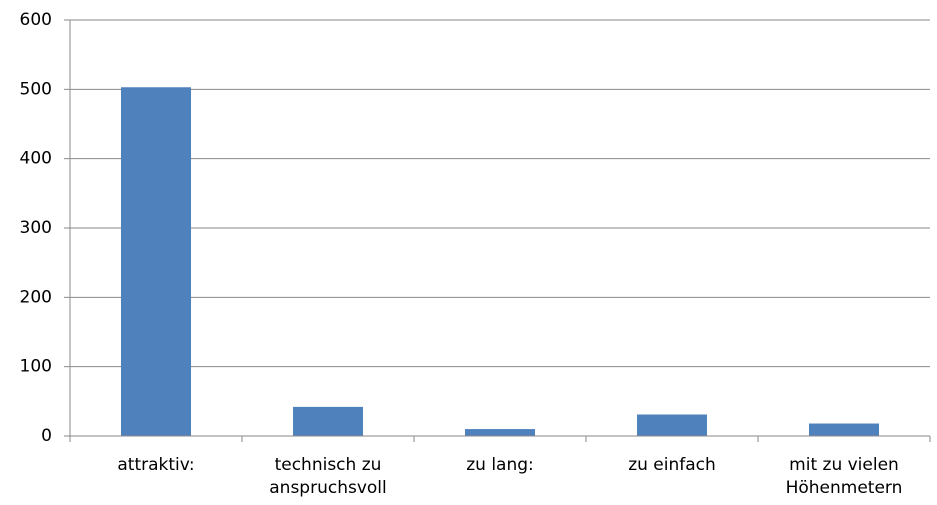 The image size is (937, 505). Describe the element at coordinates (36, 159) in the screenshot. I see `y-tick-label: 400` at that location.